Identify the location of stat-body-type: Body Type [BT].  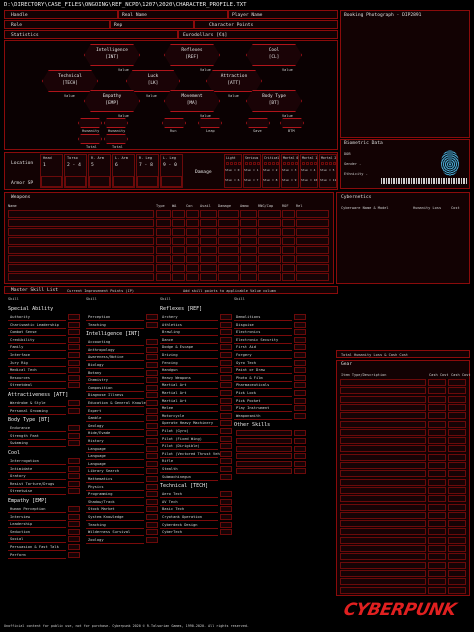
(274, 101).